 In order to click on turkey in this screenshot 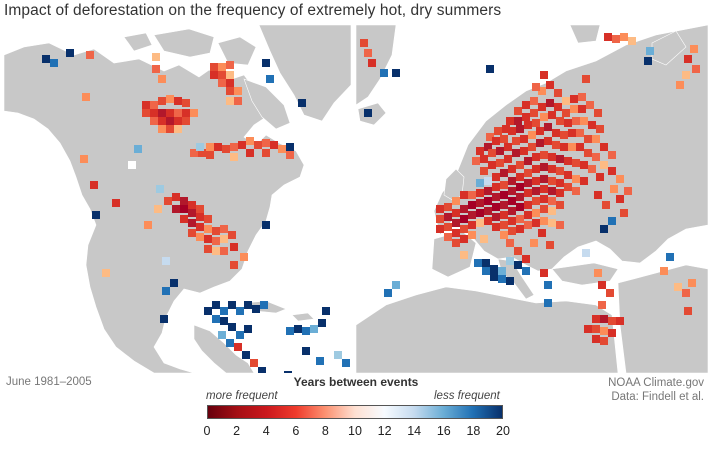, I will do `click(585, 274)`.